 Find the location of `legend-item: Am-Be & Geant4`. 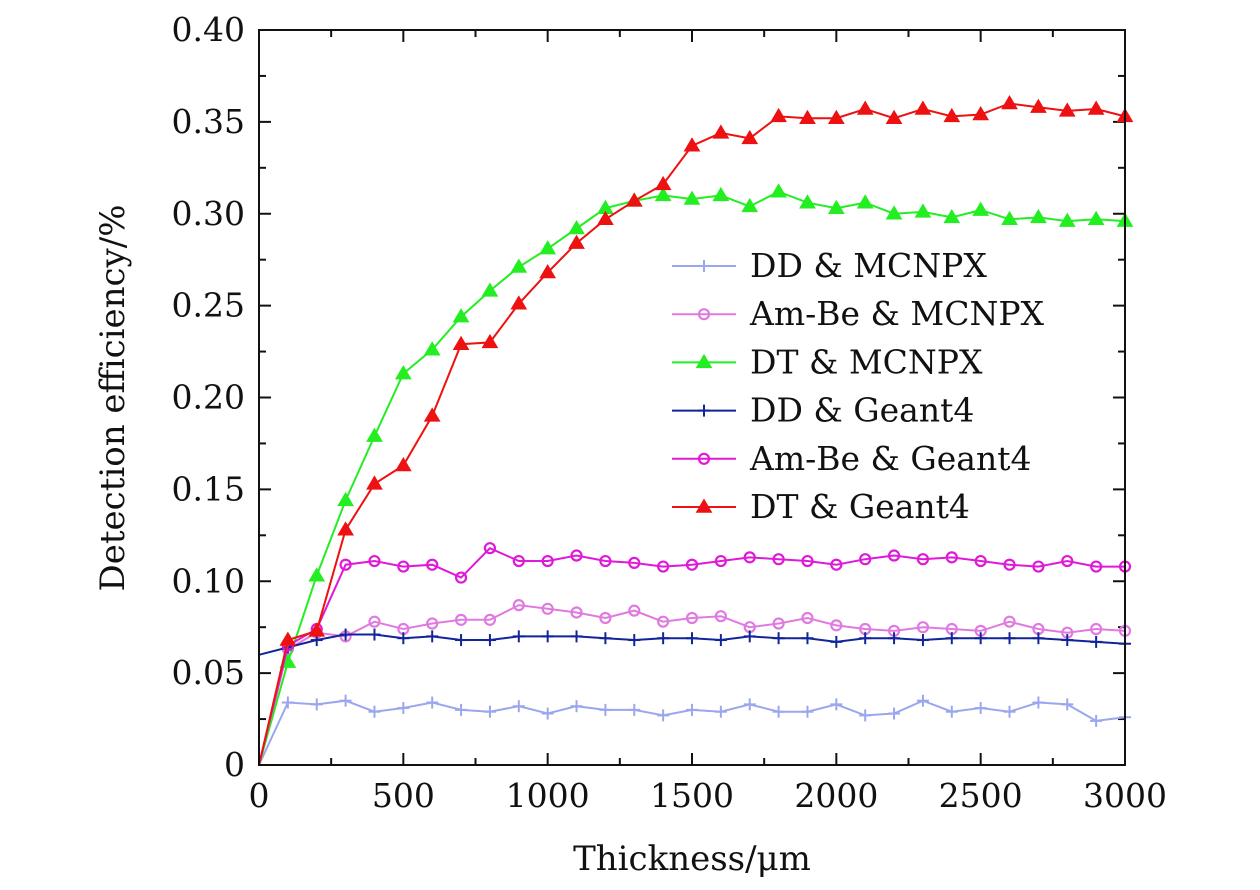

legend-item: Am-Be & Geant4 is located at coordinates (851, 458).